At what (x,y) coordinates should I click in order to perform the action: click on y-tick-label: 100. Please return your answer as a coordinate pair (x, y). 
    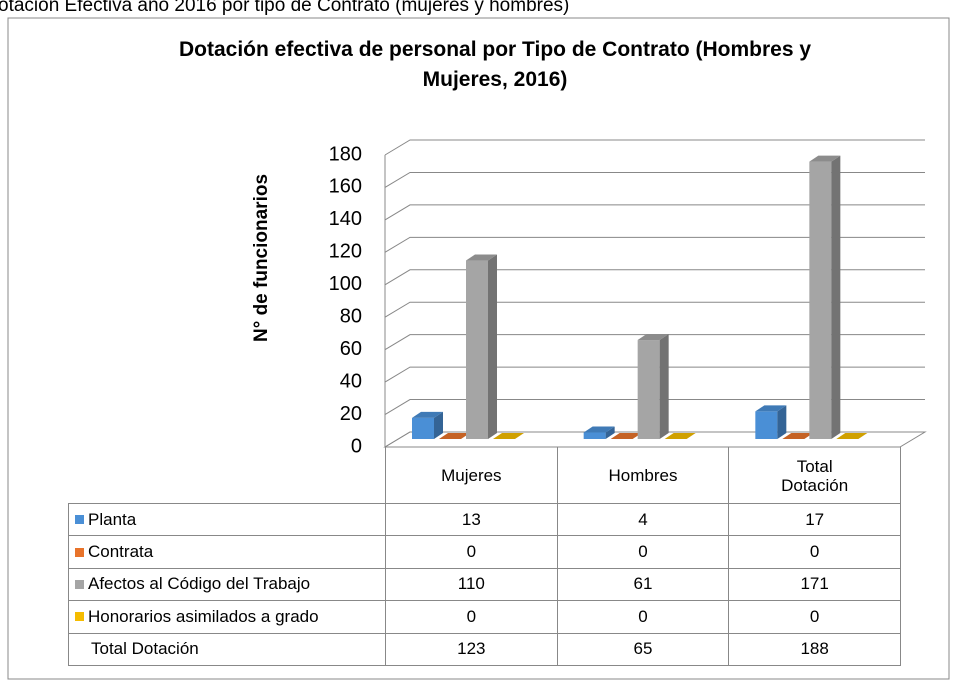
    Looking at the image, I should click on (345, 284).